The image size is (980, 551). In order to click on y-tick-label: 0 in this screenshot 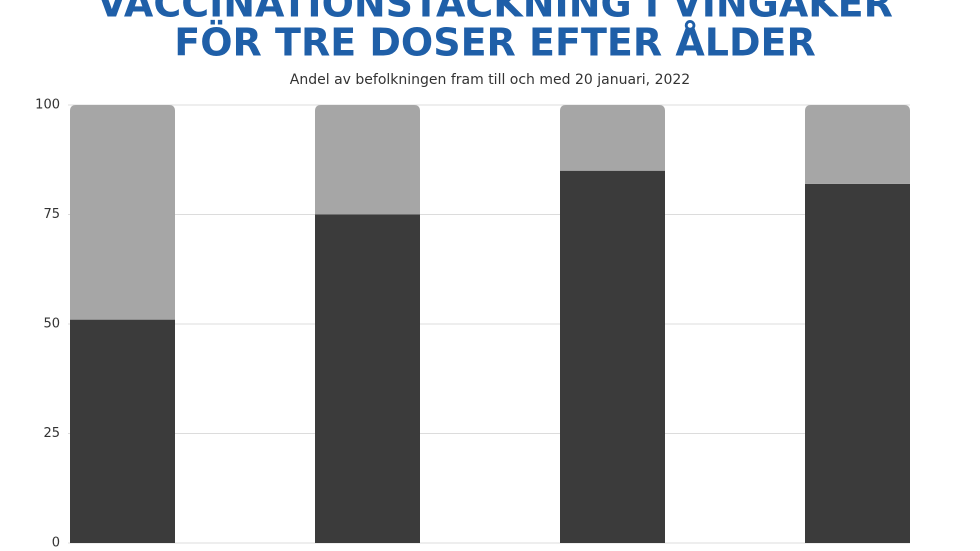, I will do `click(56, 543)`.